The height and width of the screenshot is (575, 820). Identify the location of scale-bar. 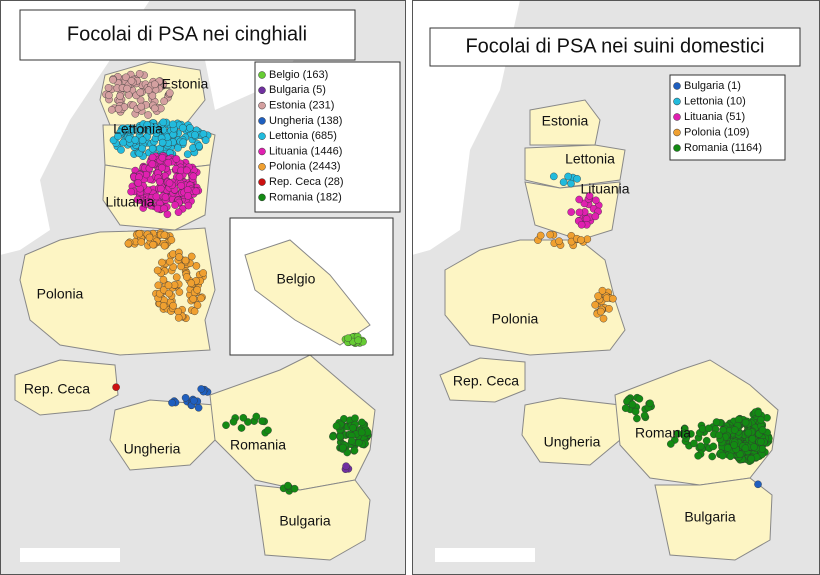
(70, 555).